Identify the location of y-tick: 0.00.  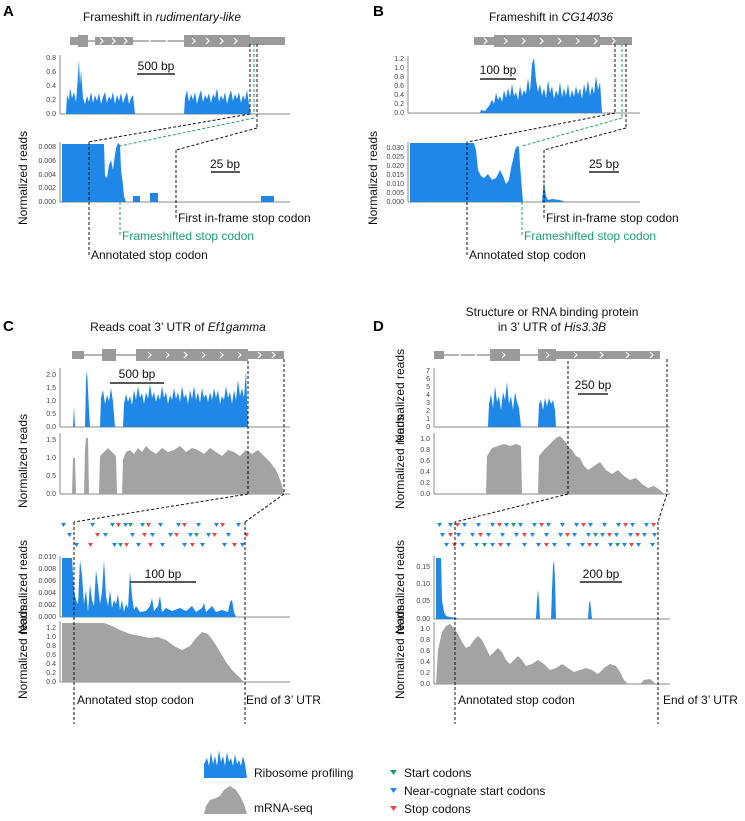
(423, 619).